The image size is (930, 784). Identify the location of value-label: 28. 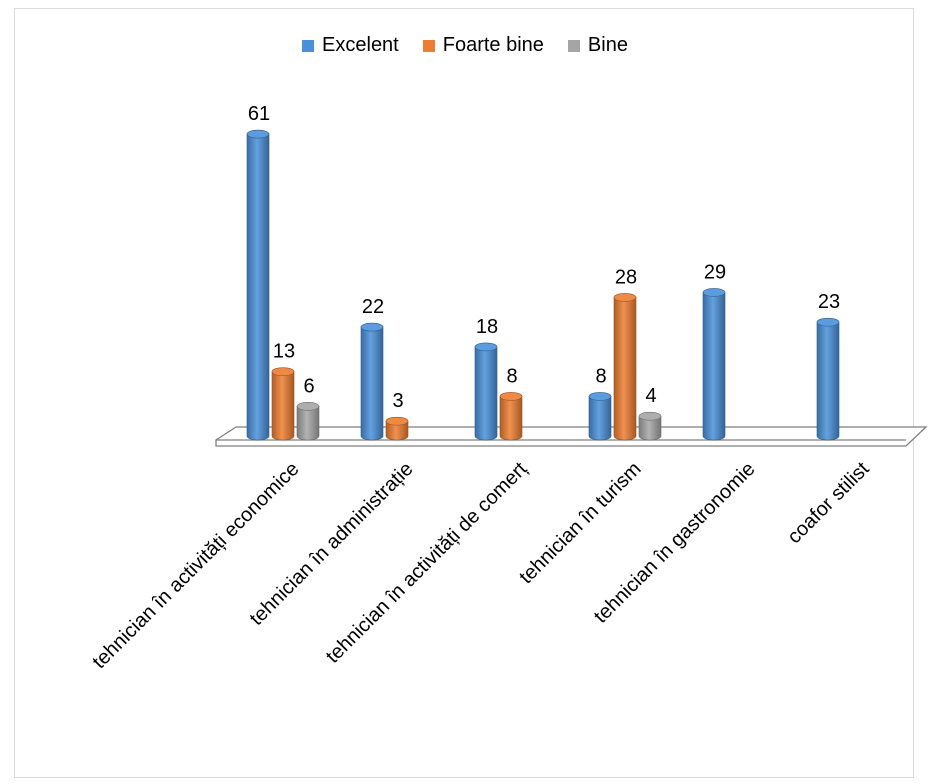
(626, 277).